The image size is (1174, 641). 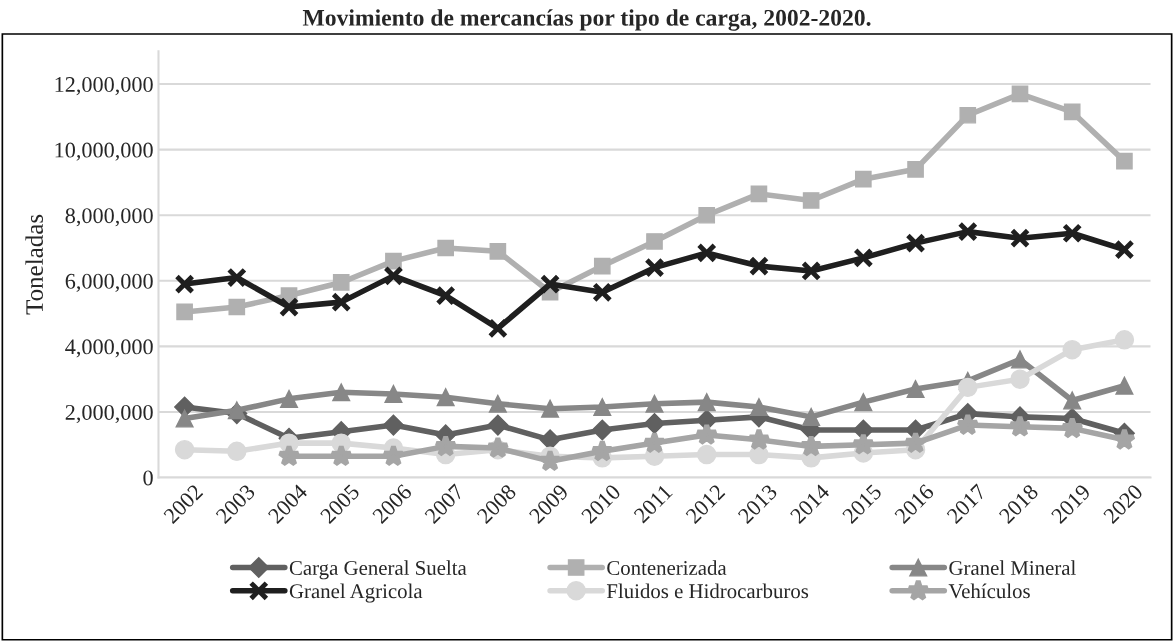 What do you see at coordinates (1012, 568) in the screenshot?
I see `legend-label: Granel Mineral` at bounding box center [1012, 568].